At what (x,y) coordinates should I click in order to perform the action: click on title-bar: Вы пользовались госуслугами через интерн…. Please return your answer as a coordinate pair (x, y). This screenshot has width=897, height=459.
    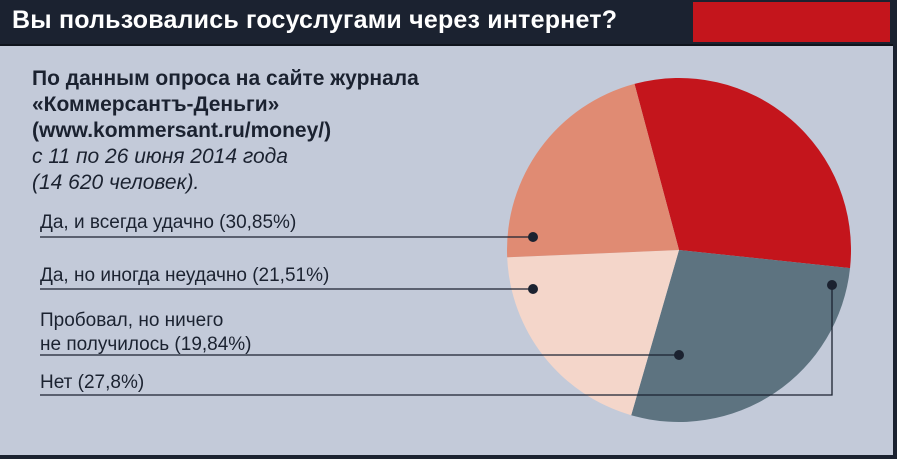
    Looking at the image, I should click on (446, 23).